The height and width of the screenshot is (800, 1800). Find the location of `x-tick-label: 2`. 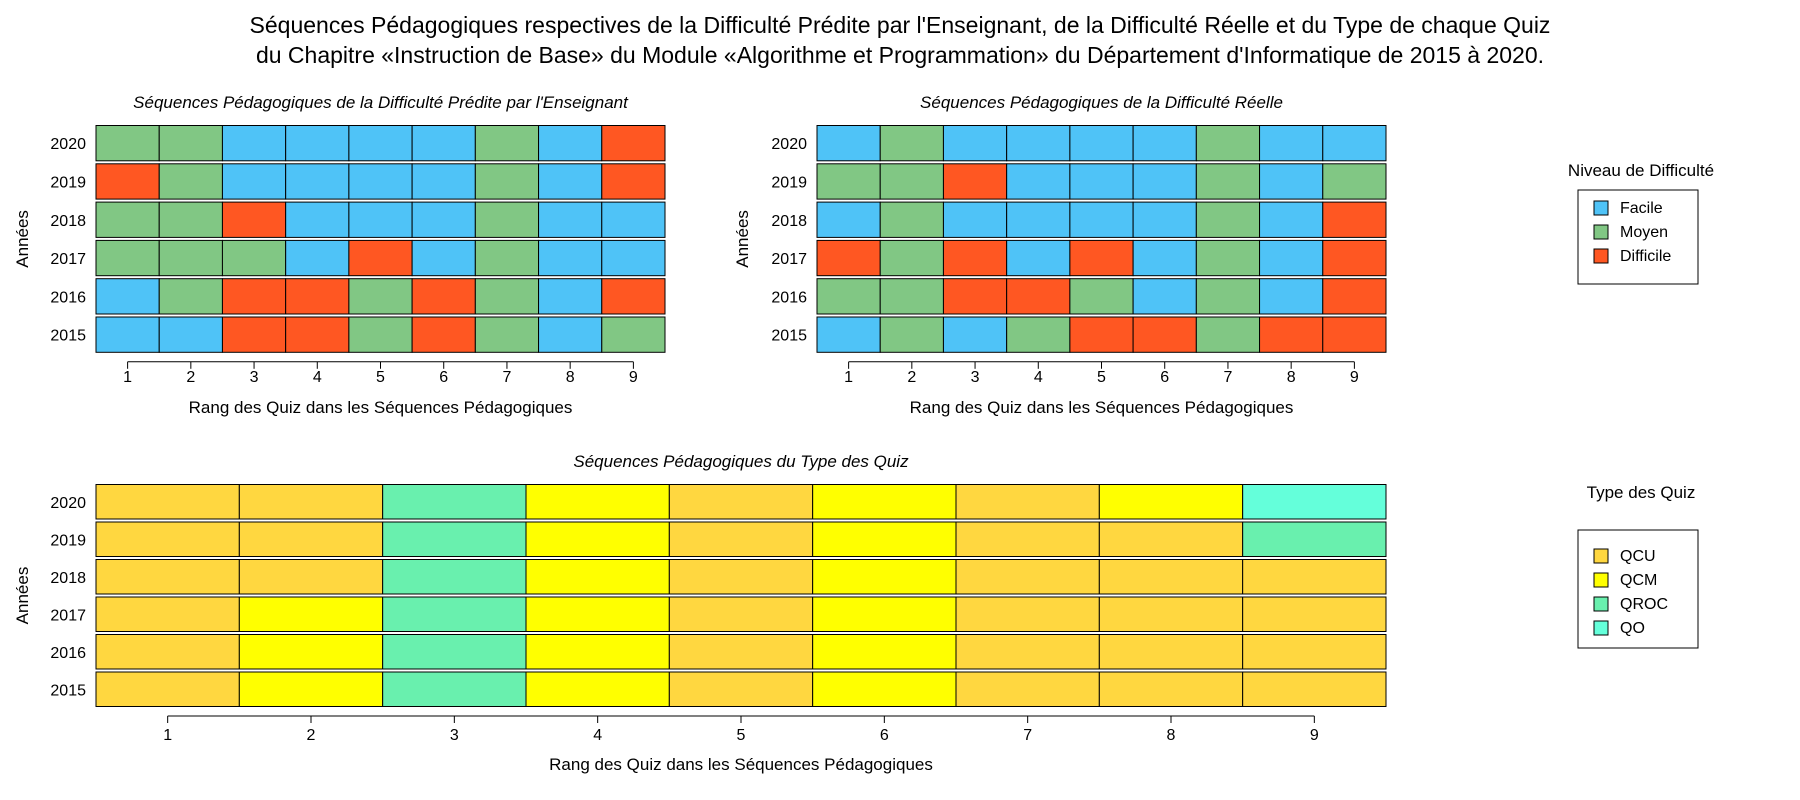

x-tick-label: 2 is located at coordinates (911, 377).